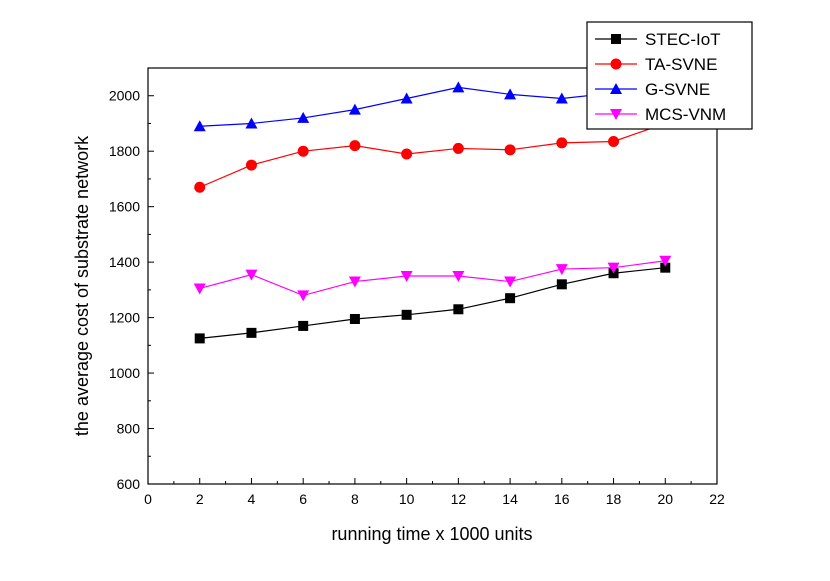  Describe the element at coordinates (459, 499) in the screenshot. I see `x-tick-label: 12` at that location.